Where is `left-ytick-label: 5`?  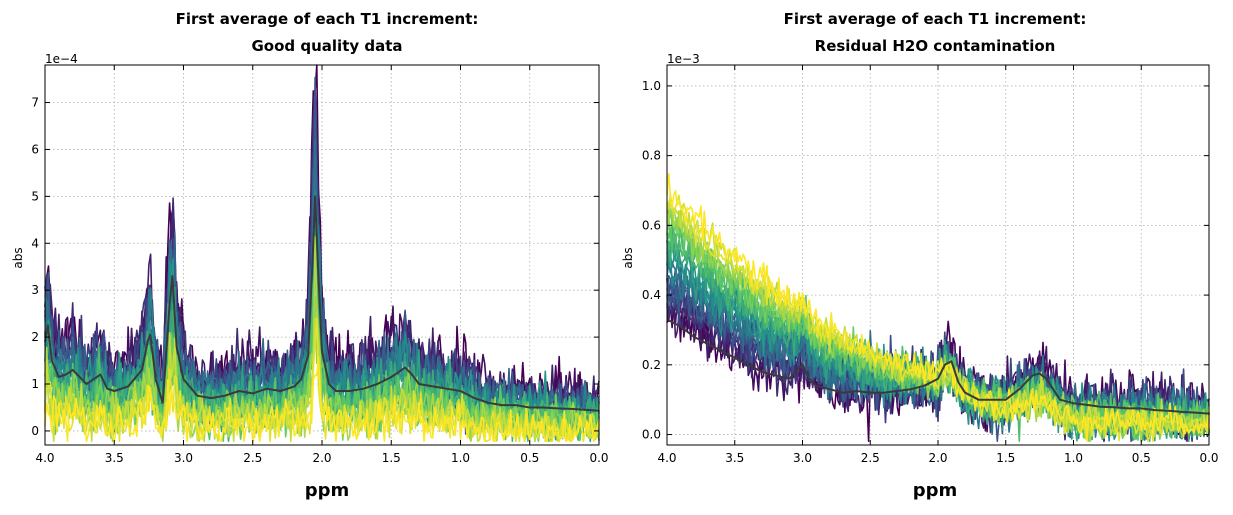
left-ytick-label: 5 is located at coordinates (35, 196).